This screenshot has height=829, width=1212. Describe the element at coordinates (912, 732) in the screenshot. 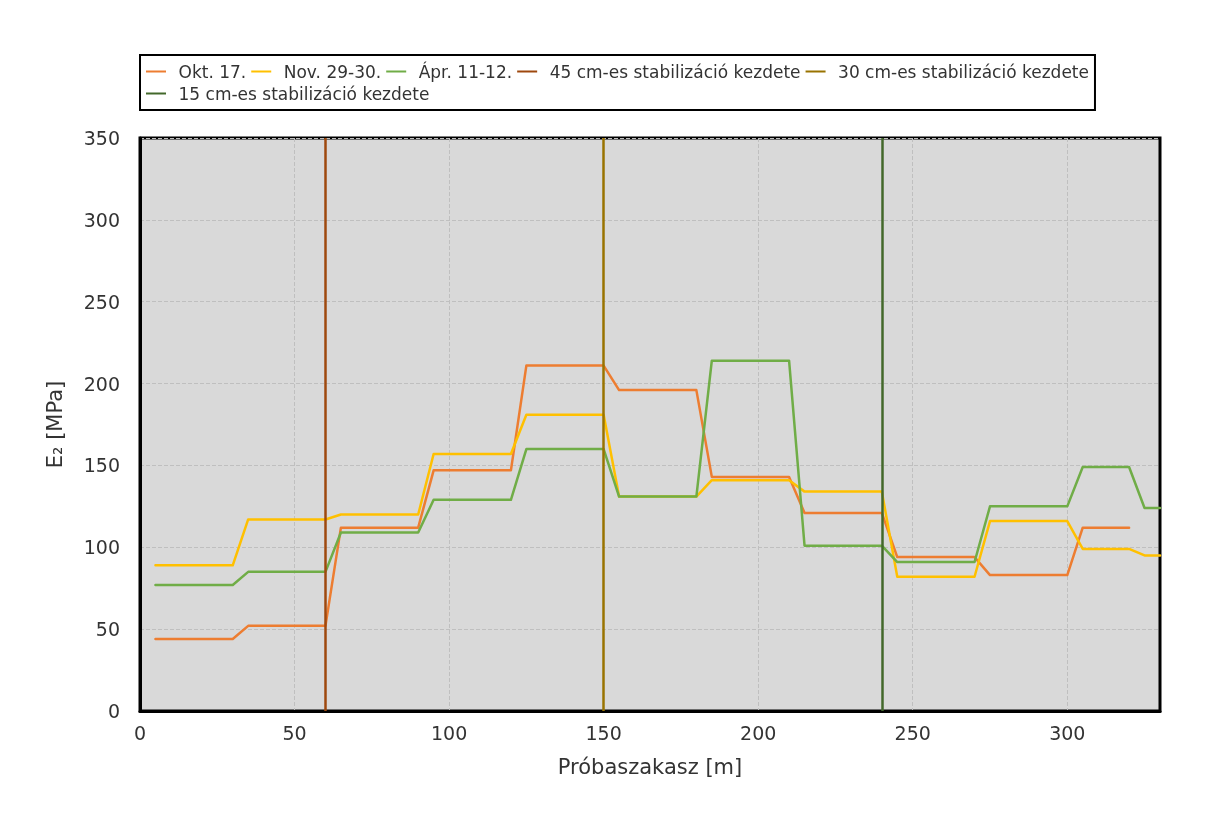

I see `x-tick-label: 250` at that location.